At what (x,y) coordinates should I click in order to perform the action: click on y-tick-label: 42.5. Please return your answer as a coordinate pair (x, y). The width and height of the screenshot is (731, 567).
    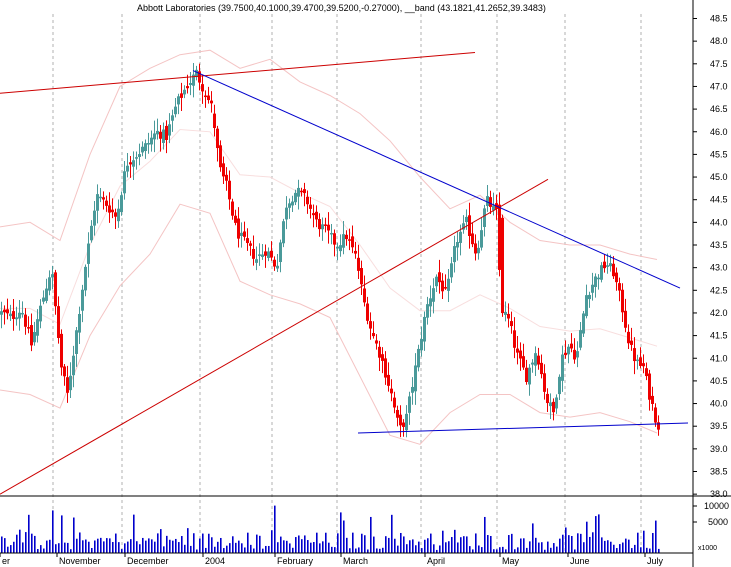
    Looking at the image, I should click on (719, 290).